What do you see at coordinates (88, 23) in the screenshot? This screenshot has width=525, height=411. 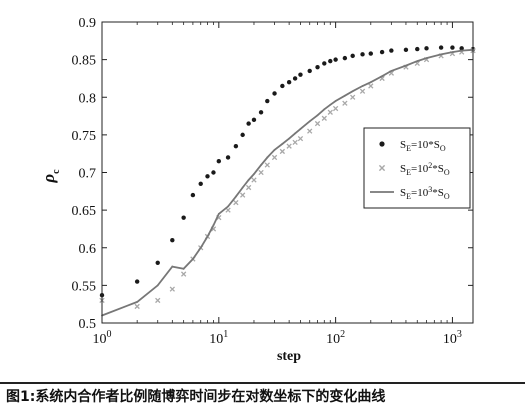 I see `y-tick-label: 0.9` at bounding box center [88, 23].